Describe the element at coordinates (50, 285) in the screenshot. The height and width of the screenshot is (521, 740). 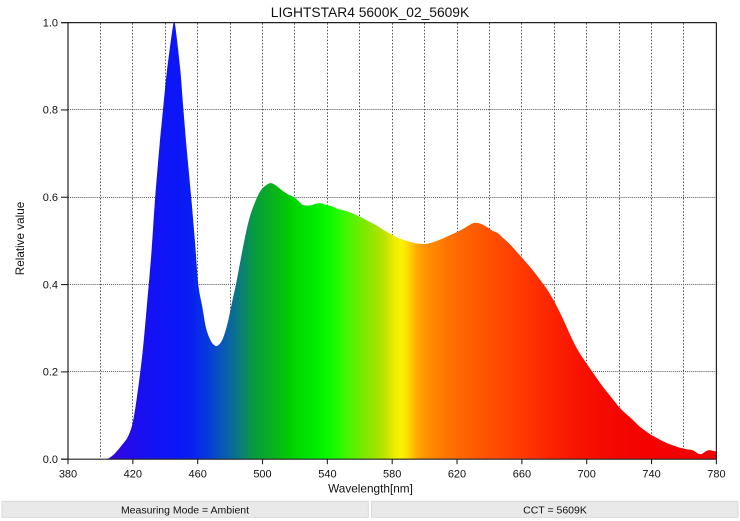
I see `svg-text: 0.4` at that location.